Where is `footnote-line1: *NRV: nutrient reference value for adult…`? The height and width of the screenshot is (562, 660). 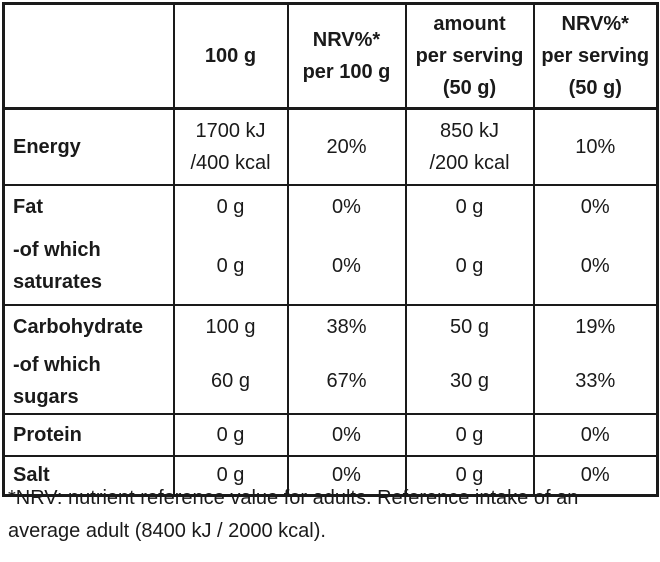
footnote-line1: *NRV: nutrient reference value for adult… is located at coordinates (293, 498).